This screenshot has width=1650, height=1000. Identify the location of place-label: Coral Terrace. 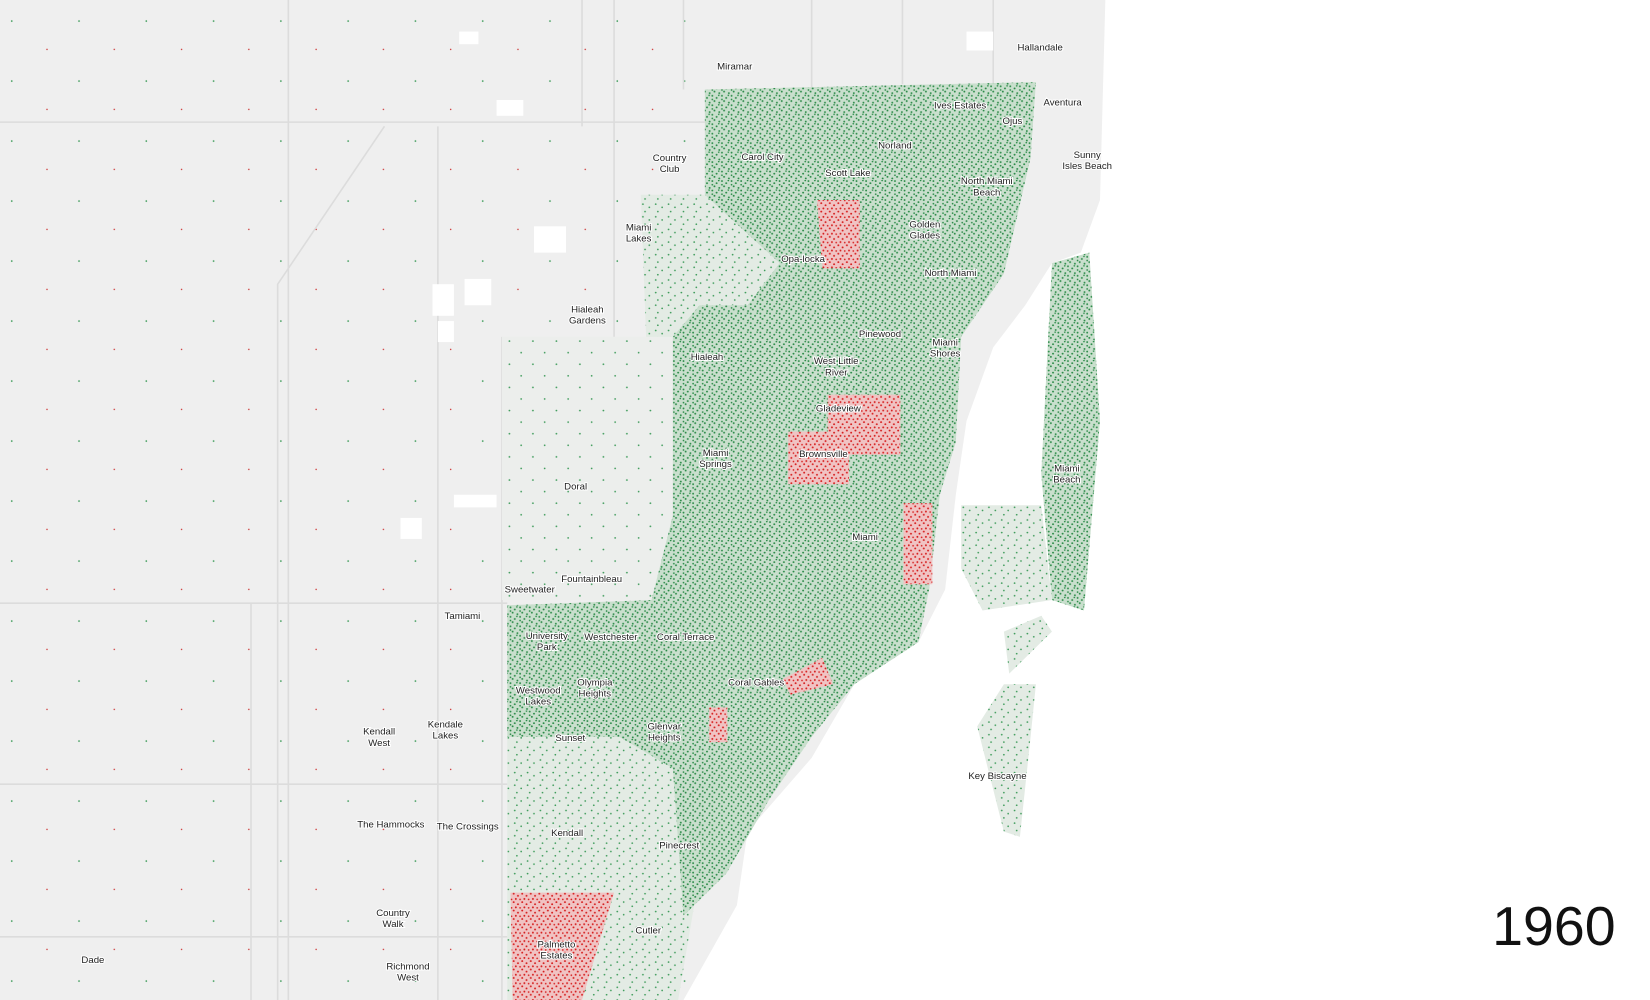
(685, 637).